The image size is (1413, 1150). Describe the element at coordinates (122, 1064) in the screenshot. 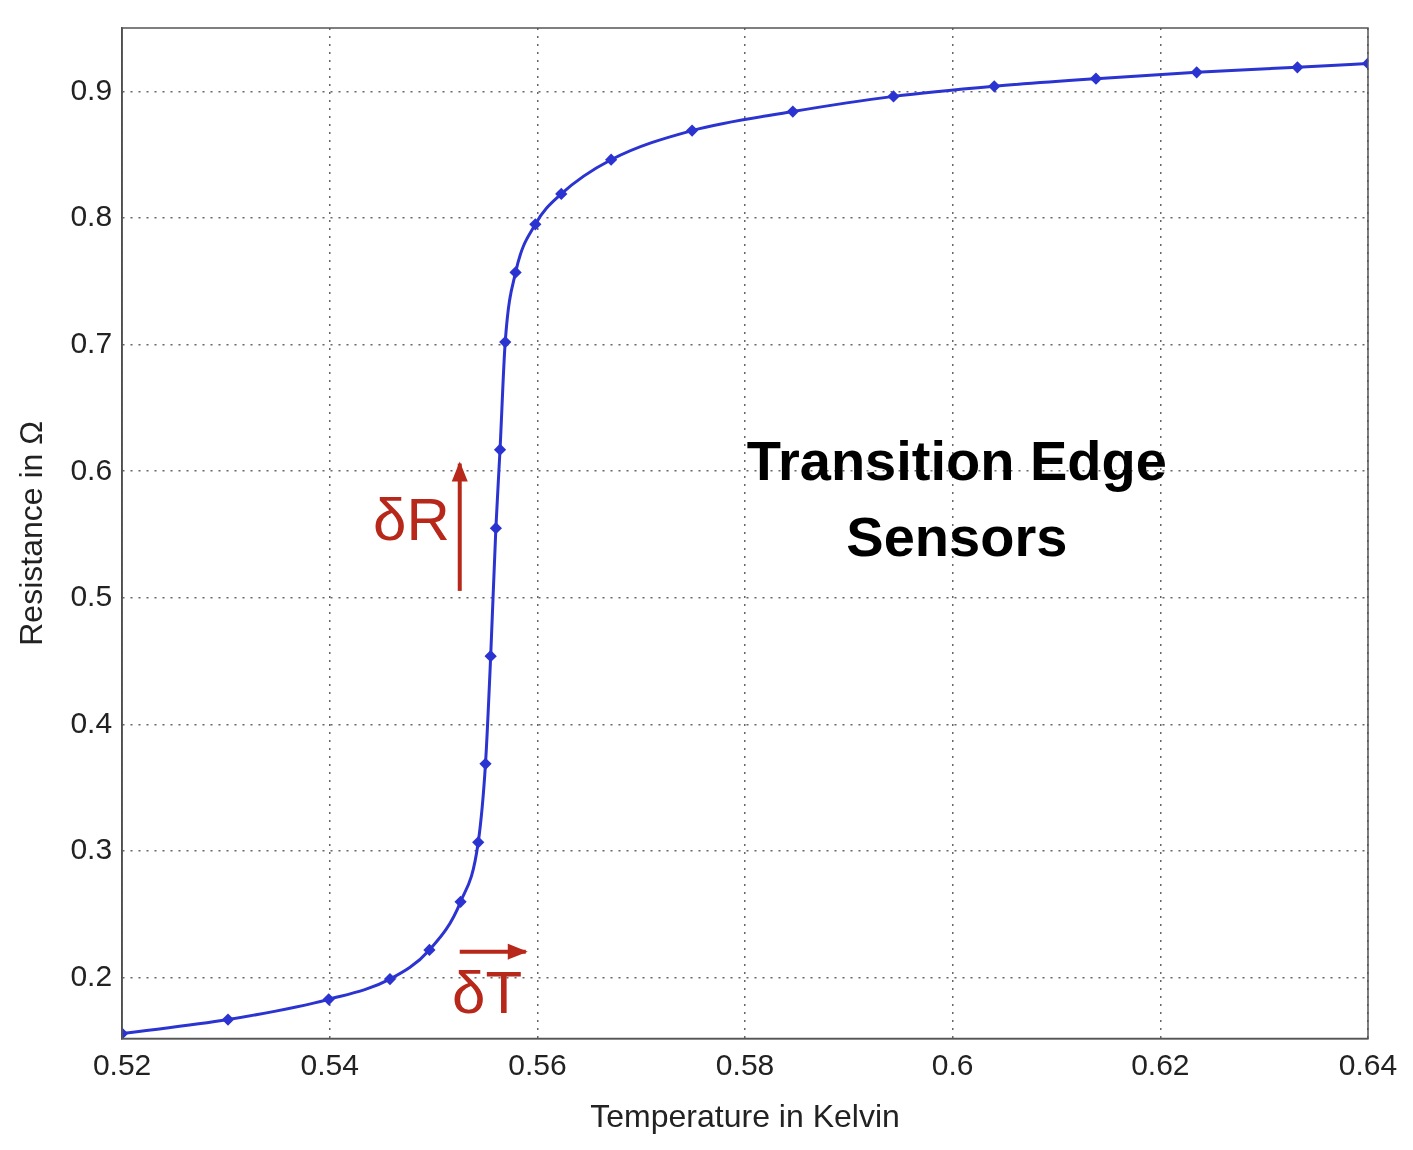

I see `x-tick-label: 0.52` at that location.